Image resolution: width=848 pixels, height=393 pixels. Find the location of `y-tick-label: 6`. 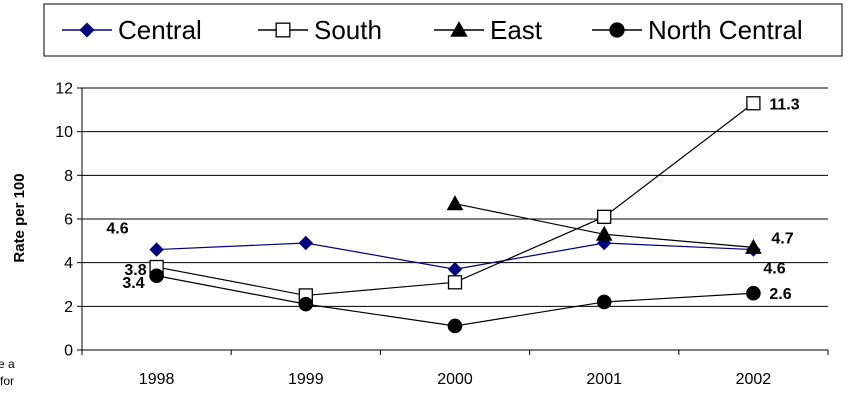

y-tick-label: 6 is located at coordinates (68, 220).